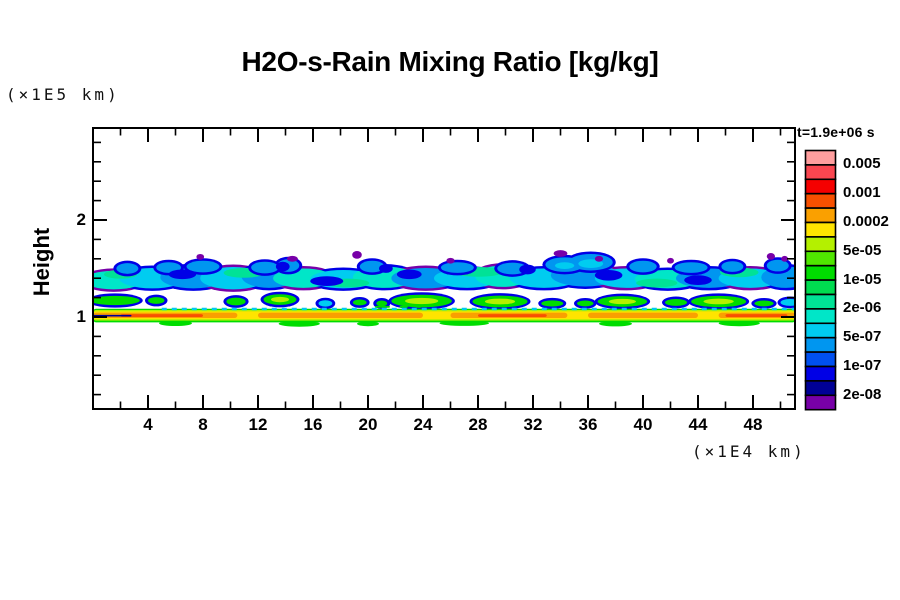 The image size is (900, 600). I want to click on legend-colorbar, so click(820, 280).